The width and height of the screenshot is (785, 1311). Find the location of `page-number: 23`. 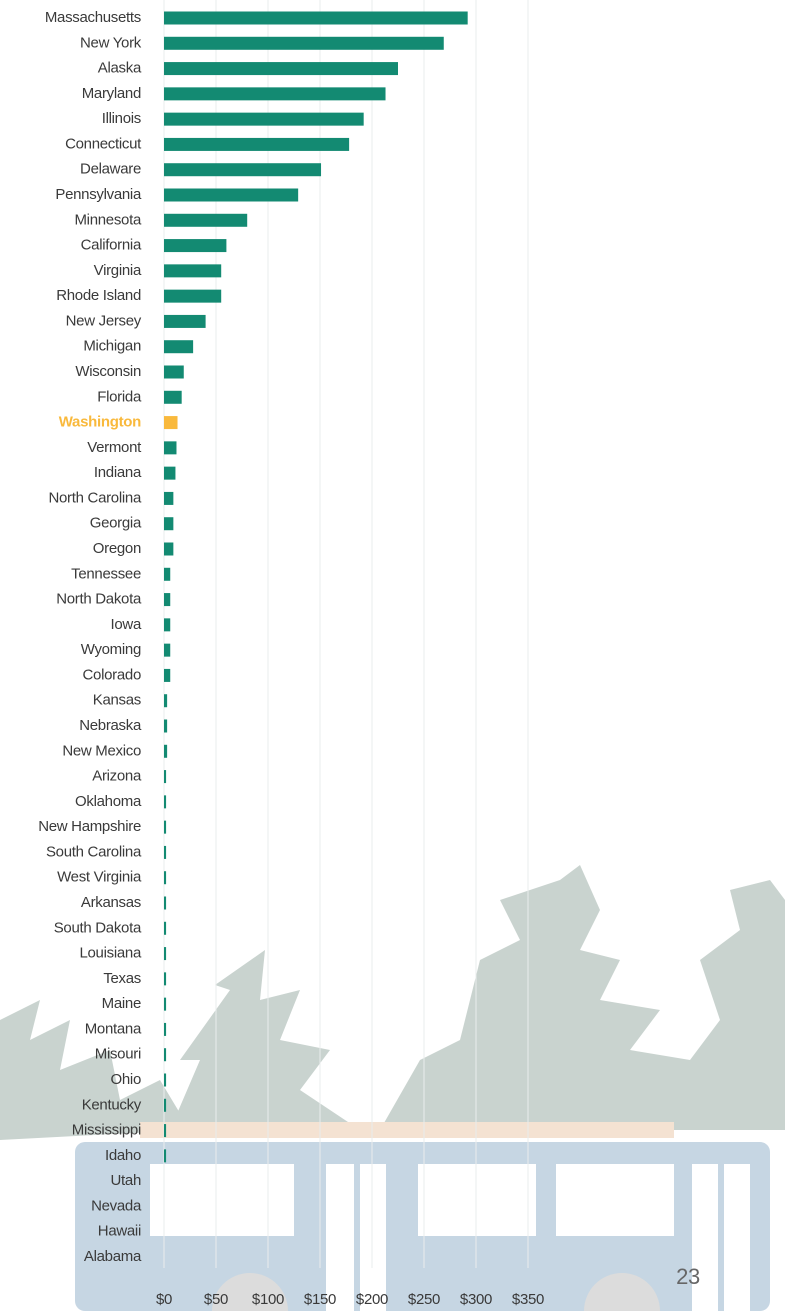

page-number: 23 is located at coordinates (688, 1276).